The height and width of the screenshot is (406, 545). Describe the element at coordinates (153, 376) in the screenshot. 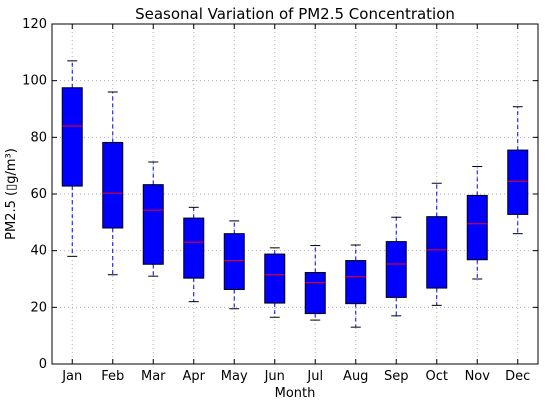

I see `x-tick-label: Mar` at that location.